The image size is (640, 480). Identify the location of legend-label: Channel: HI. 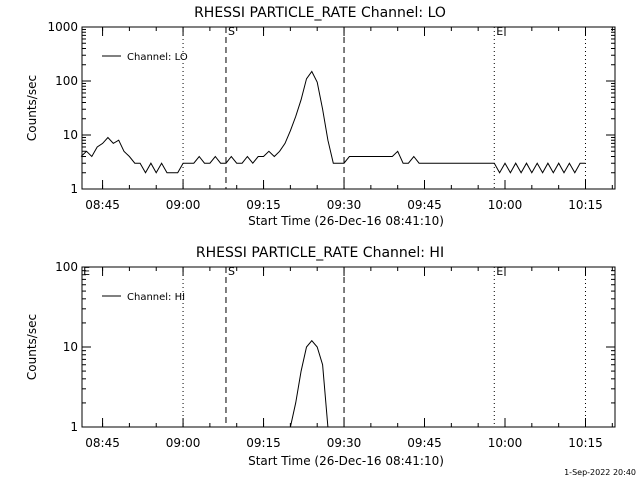
(156, 297).